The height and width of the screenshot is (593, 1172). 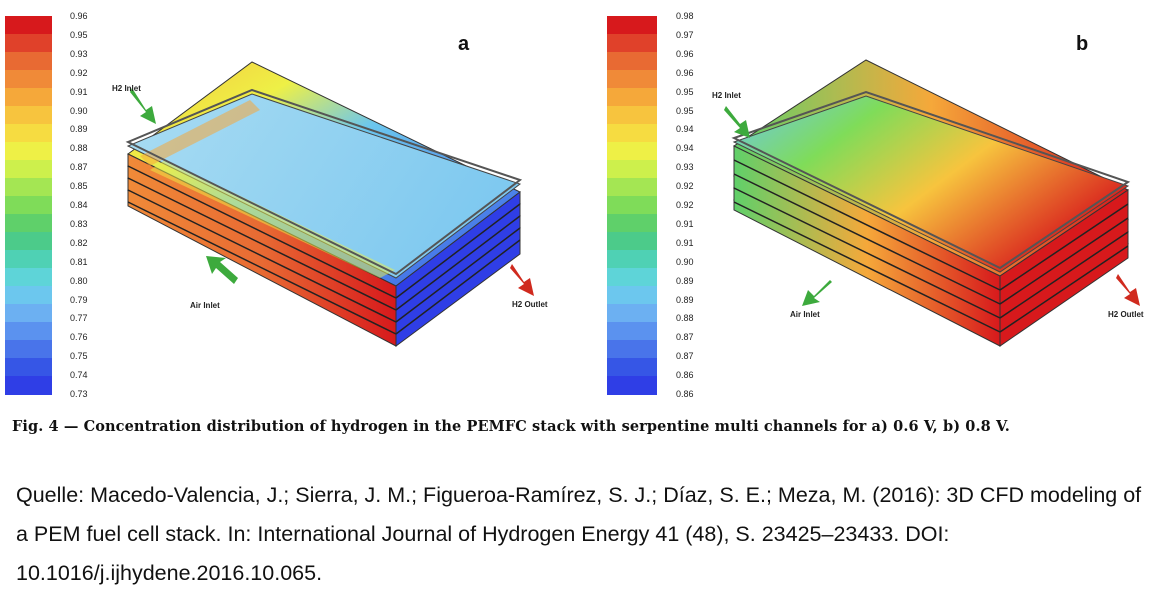 I want to click on panel-letter-b: b, so click(x=1082, y=44).